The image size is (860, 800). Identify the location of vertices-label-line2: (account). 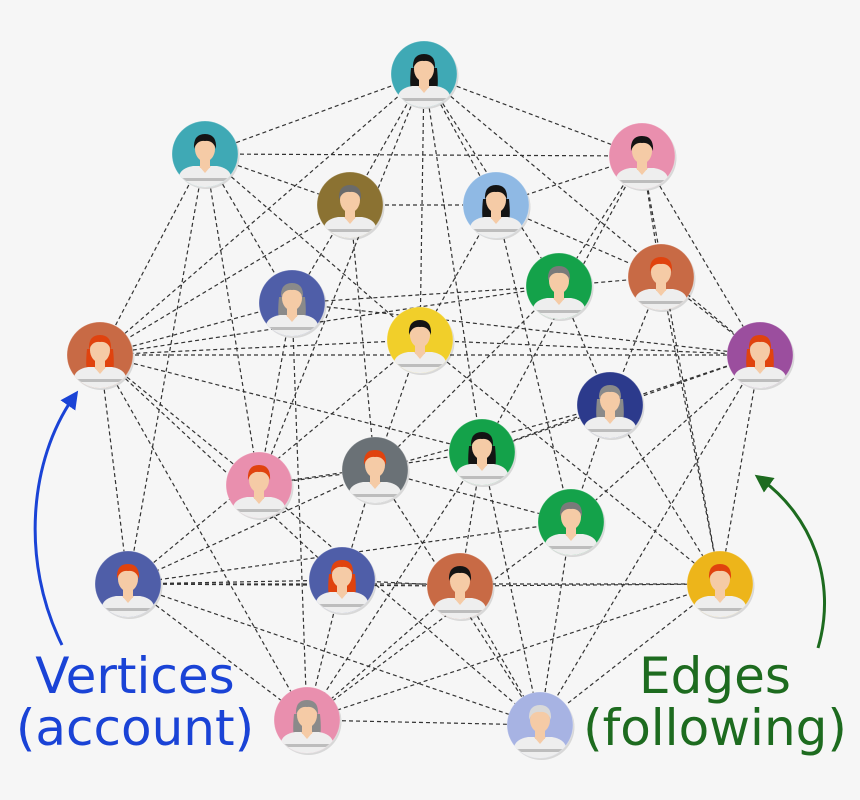
(135, 728).